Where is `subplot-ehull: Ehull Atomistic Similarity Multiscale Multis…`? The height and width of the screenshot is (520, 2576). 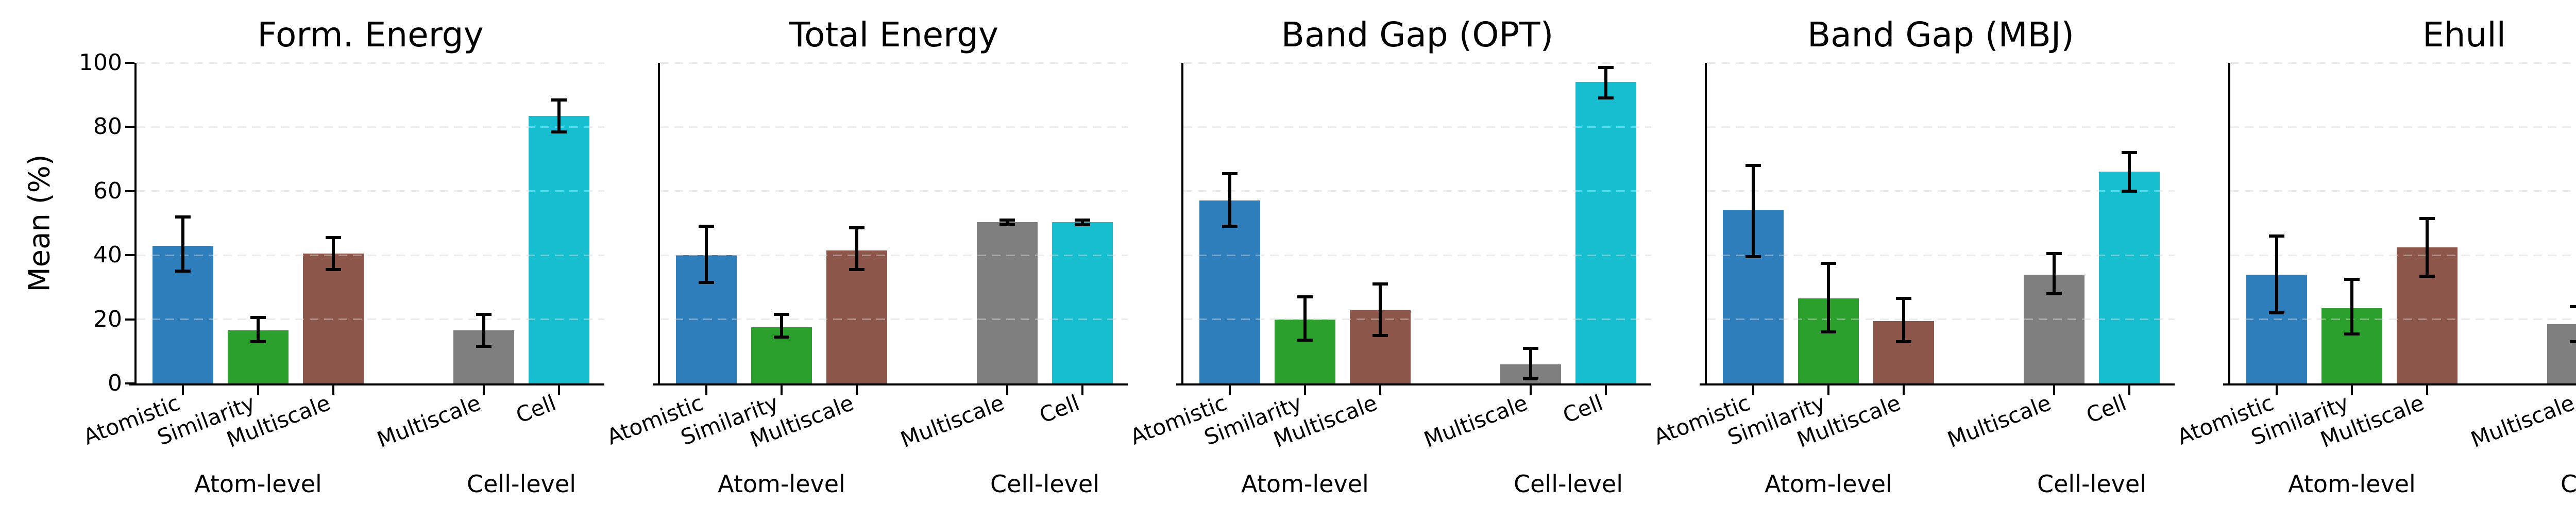
subplot-ehull: Ehull Atomistic Similarity Multiscale Multis… is located at coordinates (2375, 256).